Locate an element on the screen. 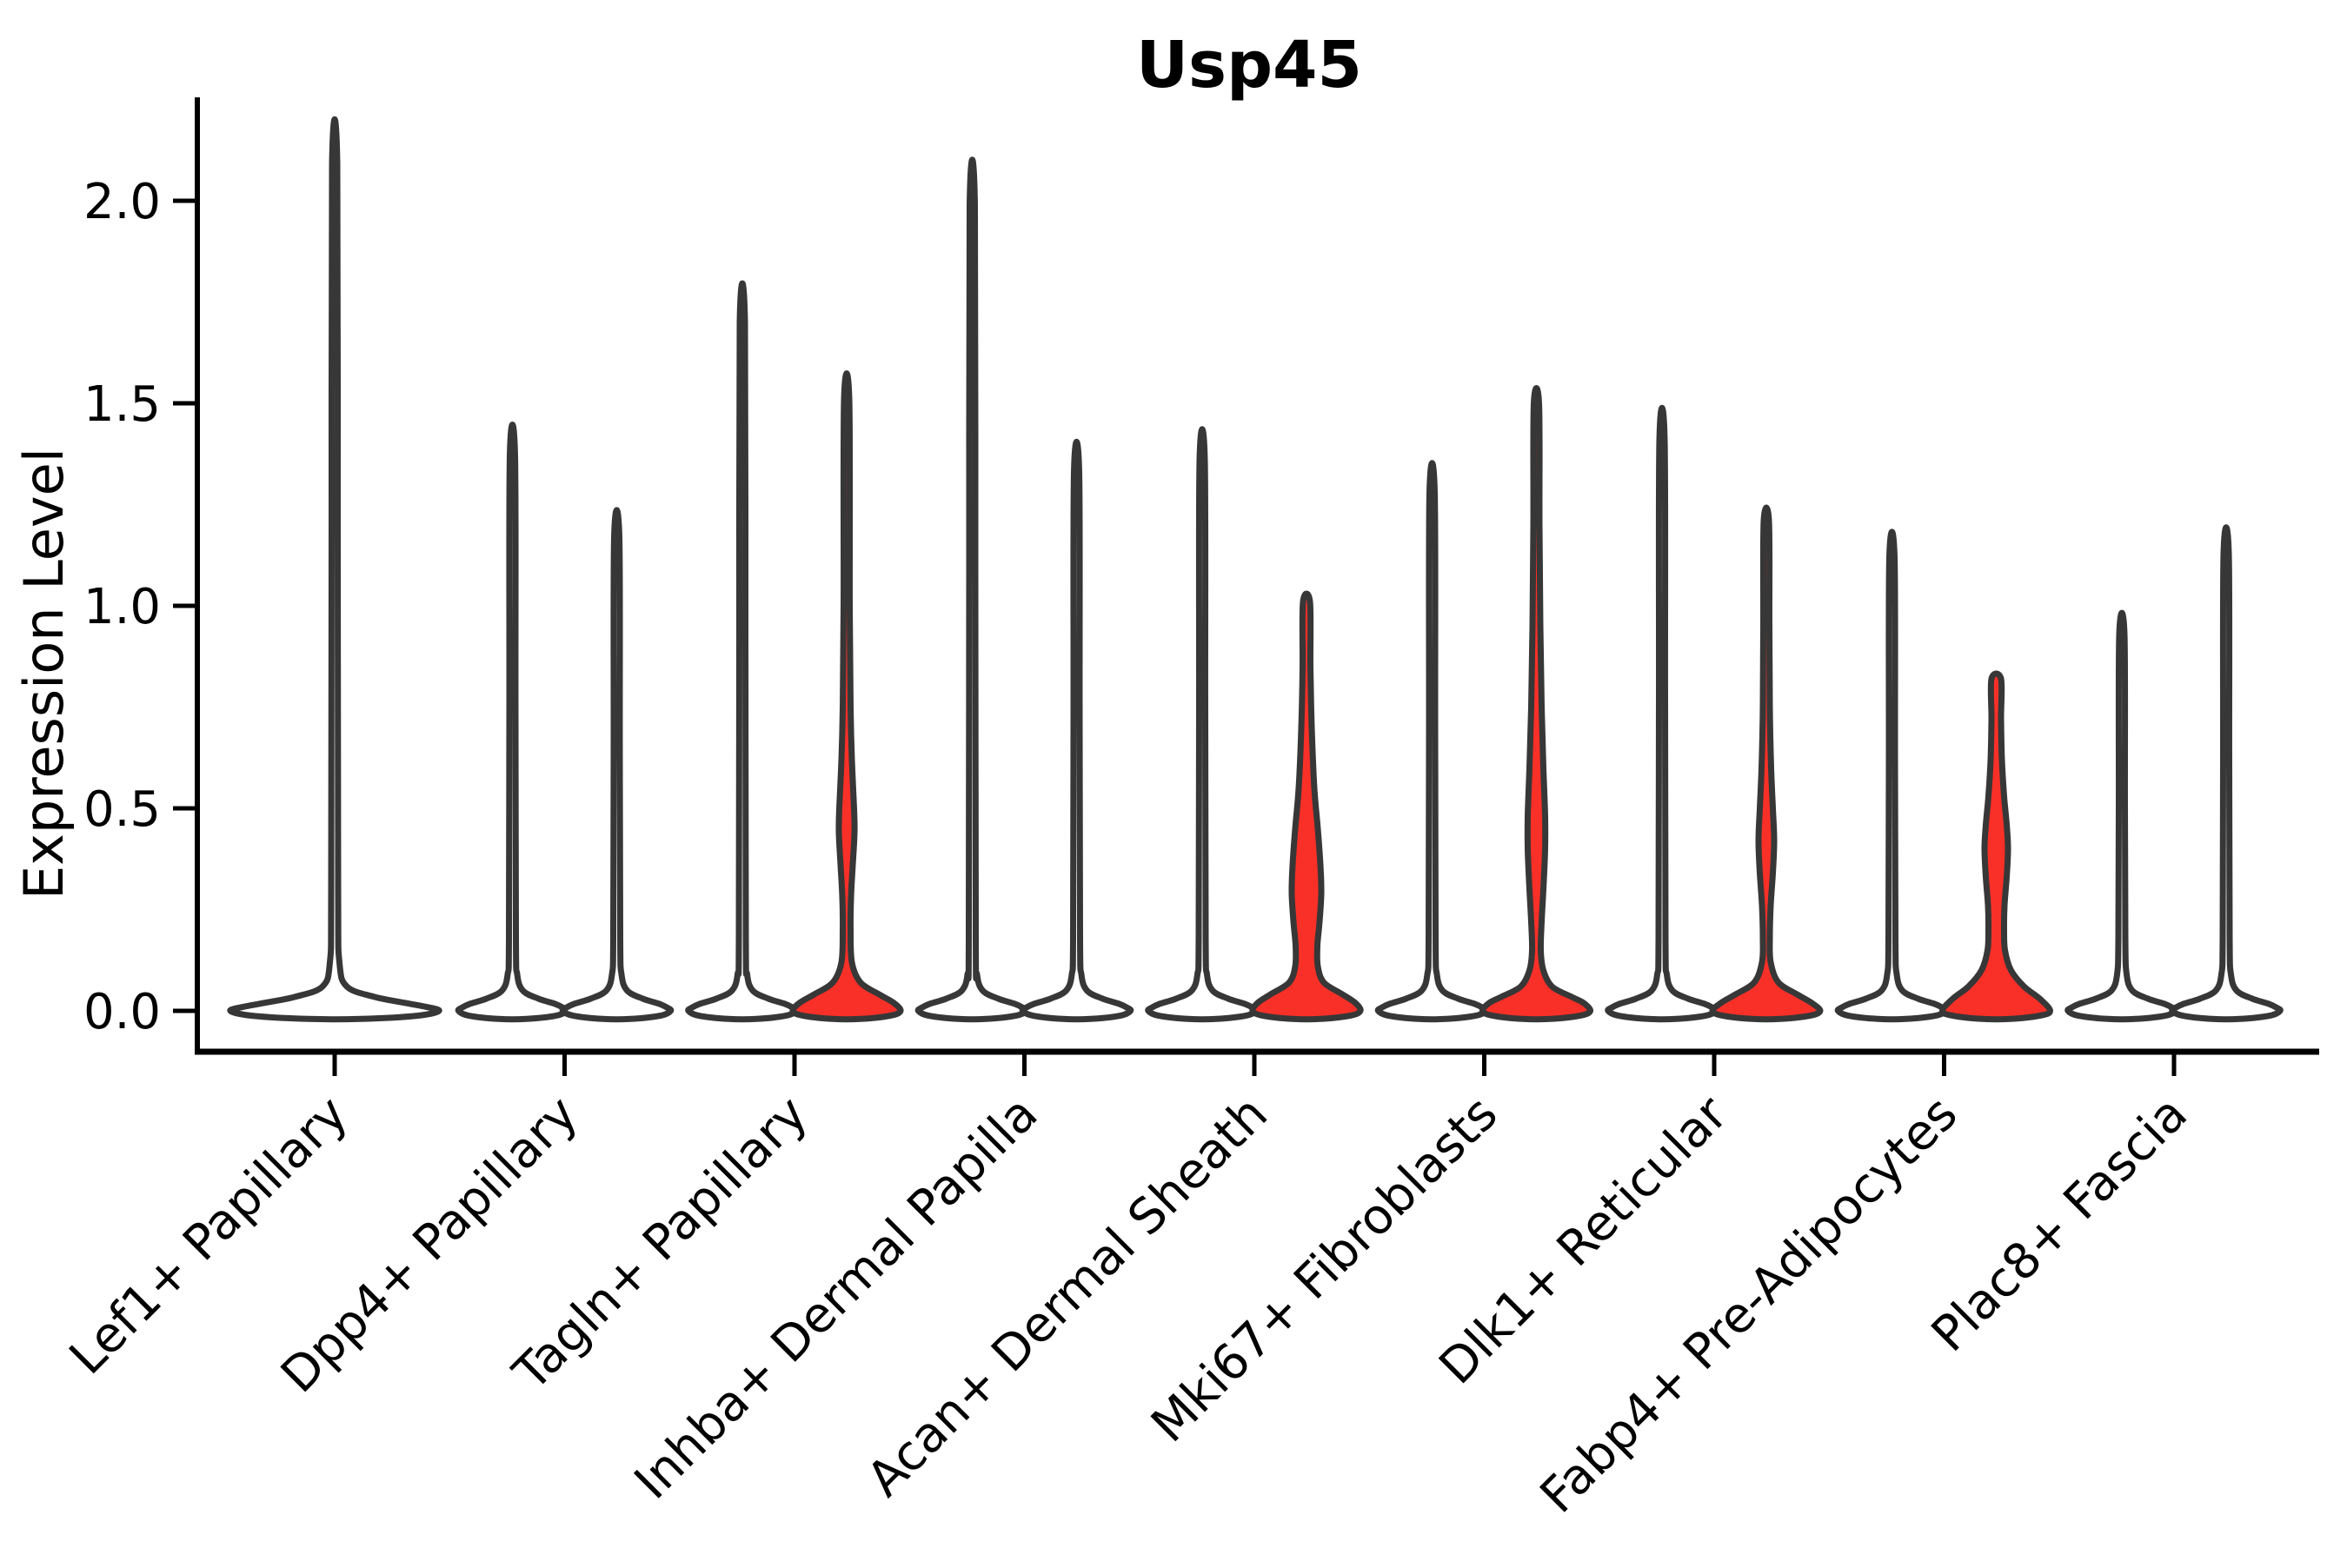 The height and width of the screenshot is (1568, 2347). violin-fabp4-pre-adipocytes-left is located at coordinates (1892, 775).